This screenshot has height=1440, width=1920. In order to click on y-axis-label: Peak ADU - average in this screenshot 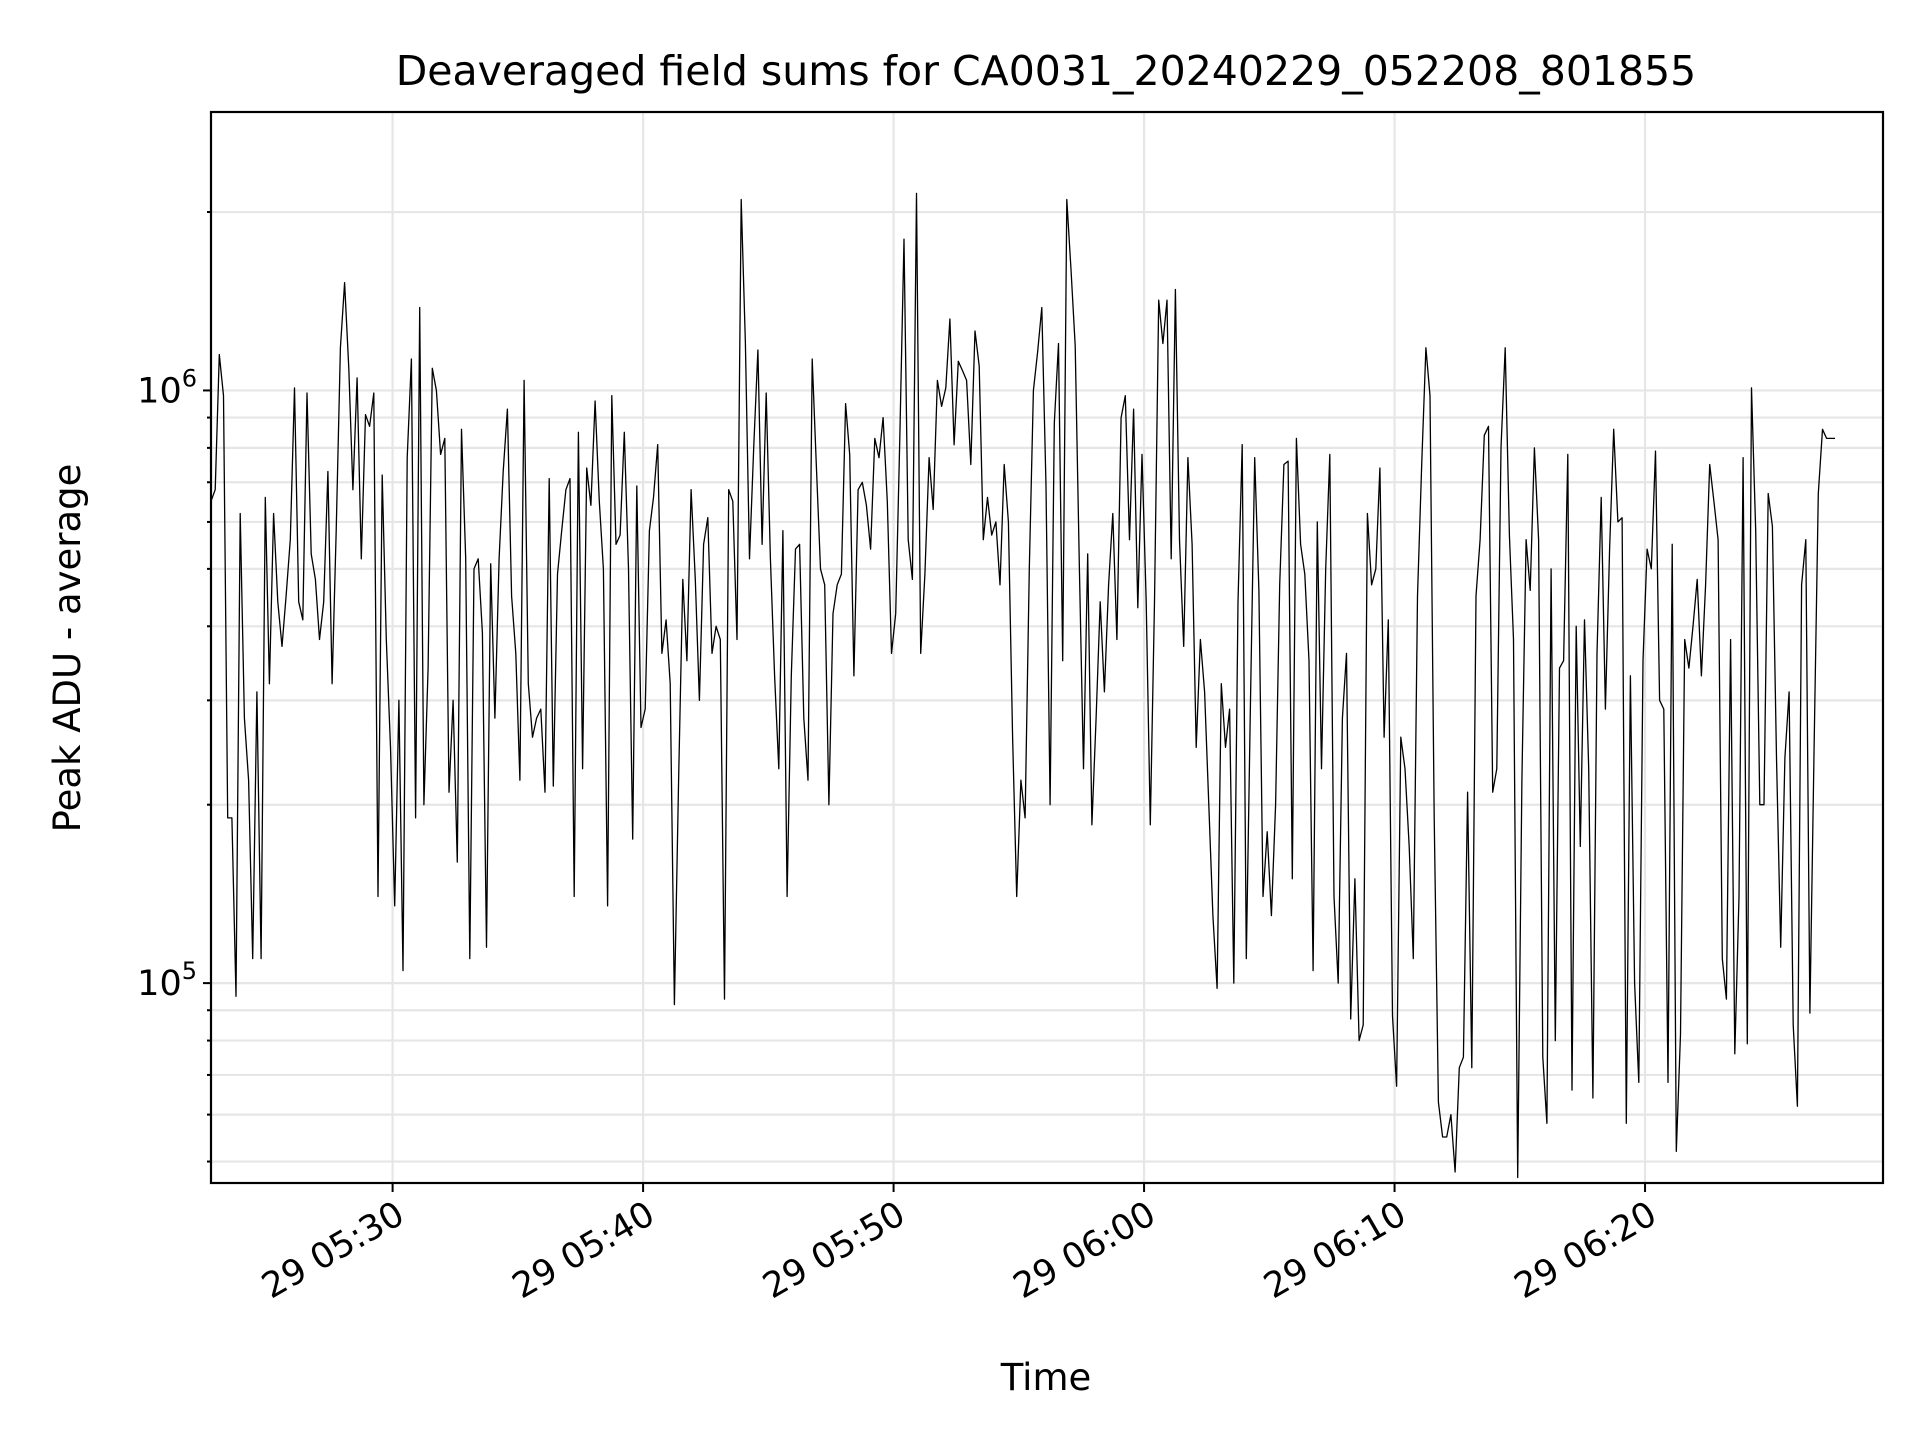, I will do `click(67, 648)`.